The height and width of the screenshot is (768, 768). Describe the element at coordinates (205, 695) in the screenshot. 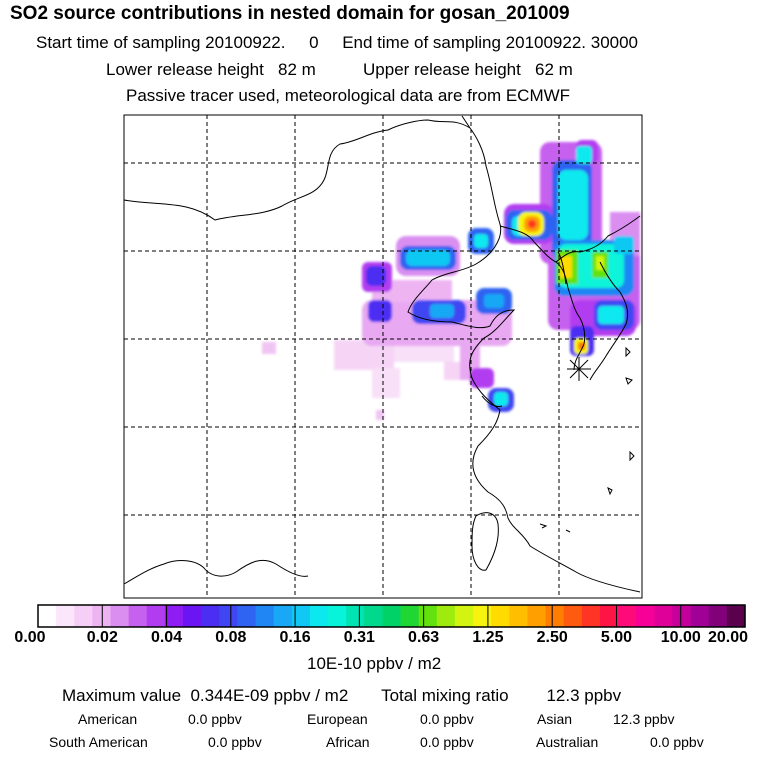

I see `maximum-value-label: Maximum value 0.344E-09 ppbv / m2` at that location.